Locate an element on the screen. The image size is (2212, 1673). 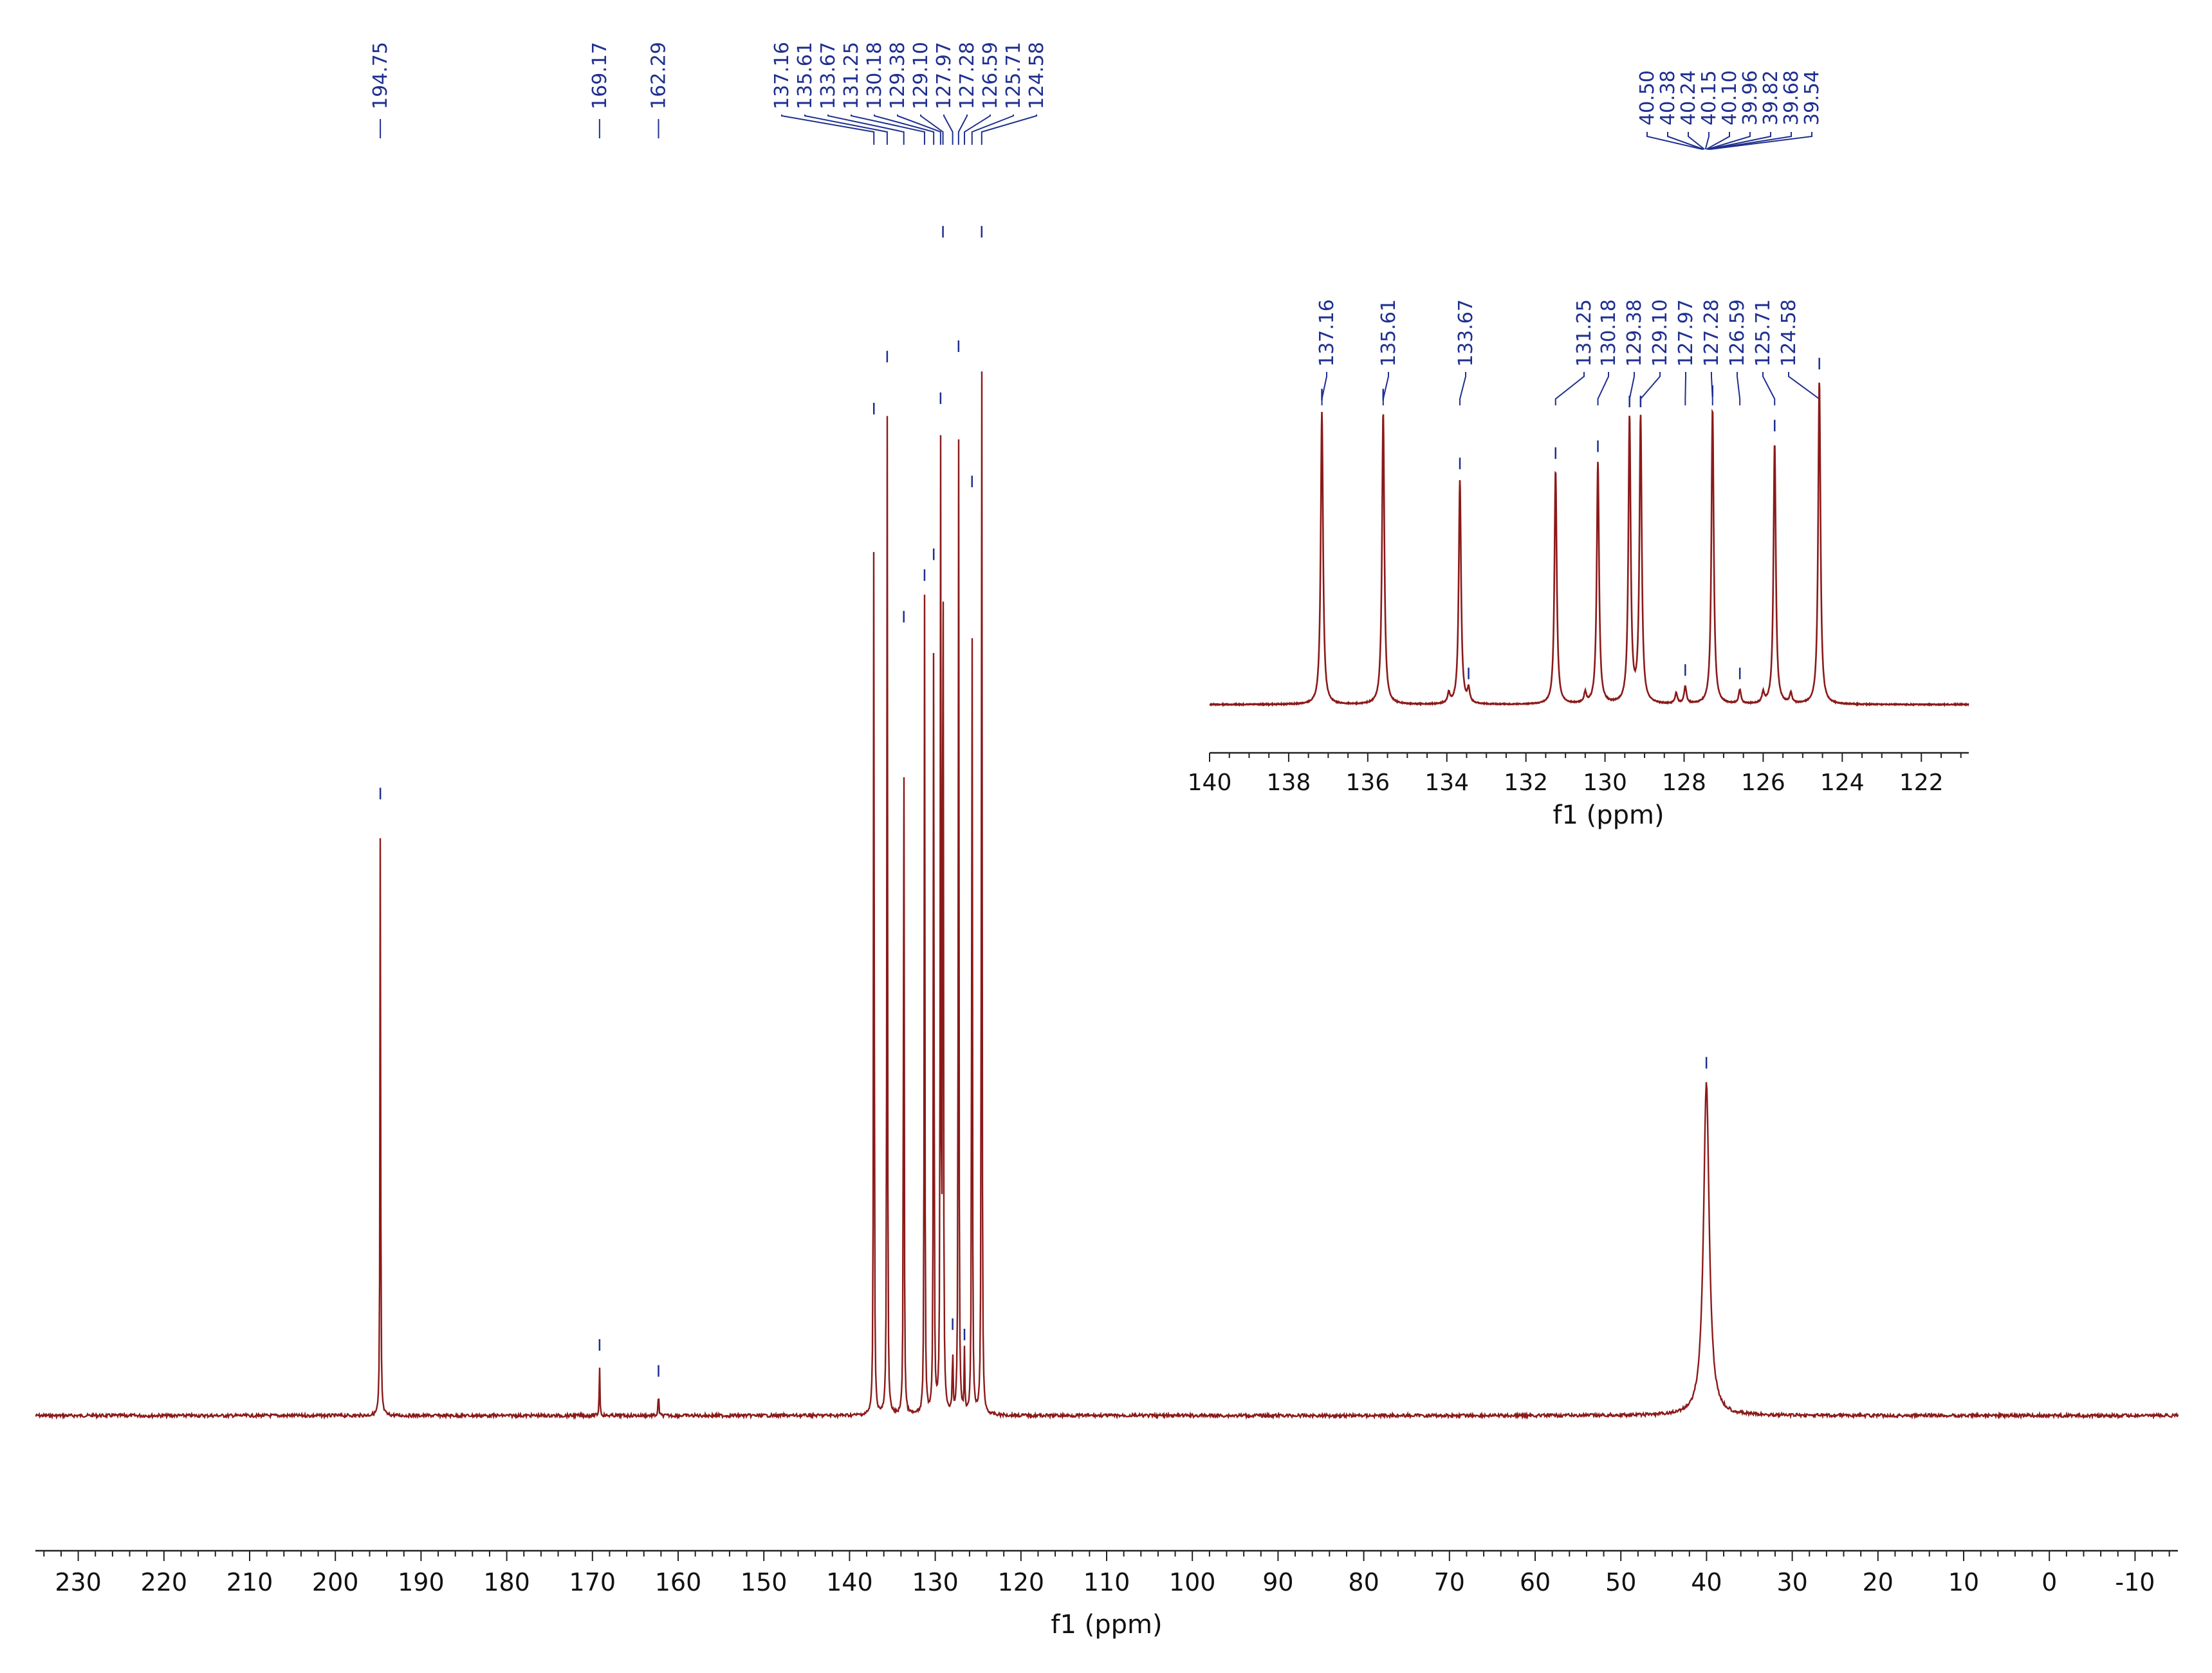
inset-peak-label: 133.67 is located at coordinates (1466, 333).